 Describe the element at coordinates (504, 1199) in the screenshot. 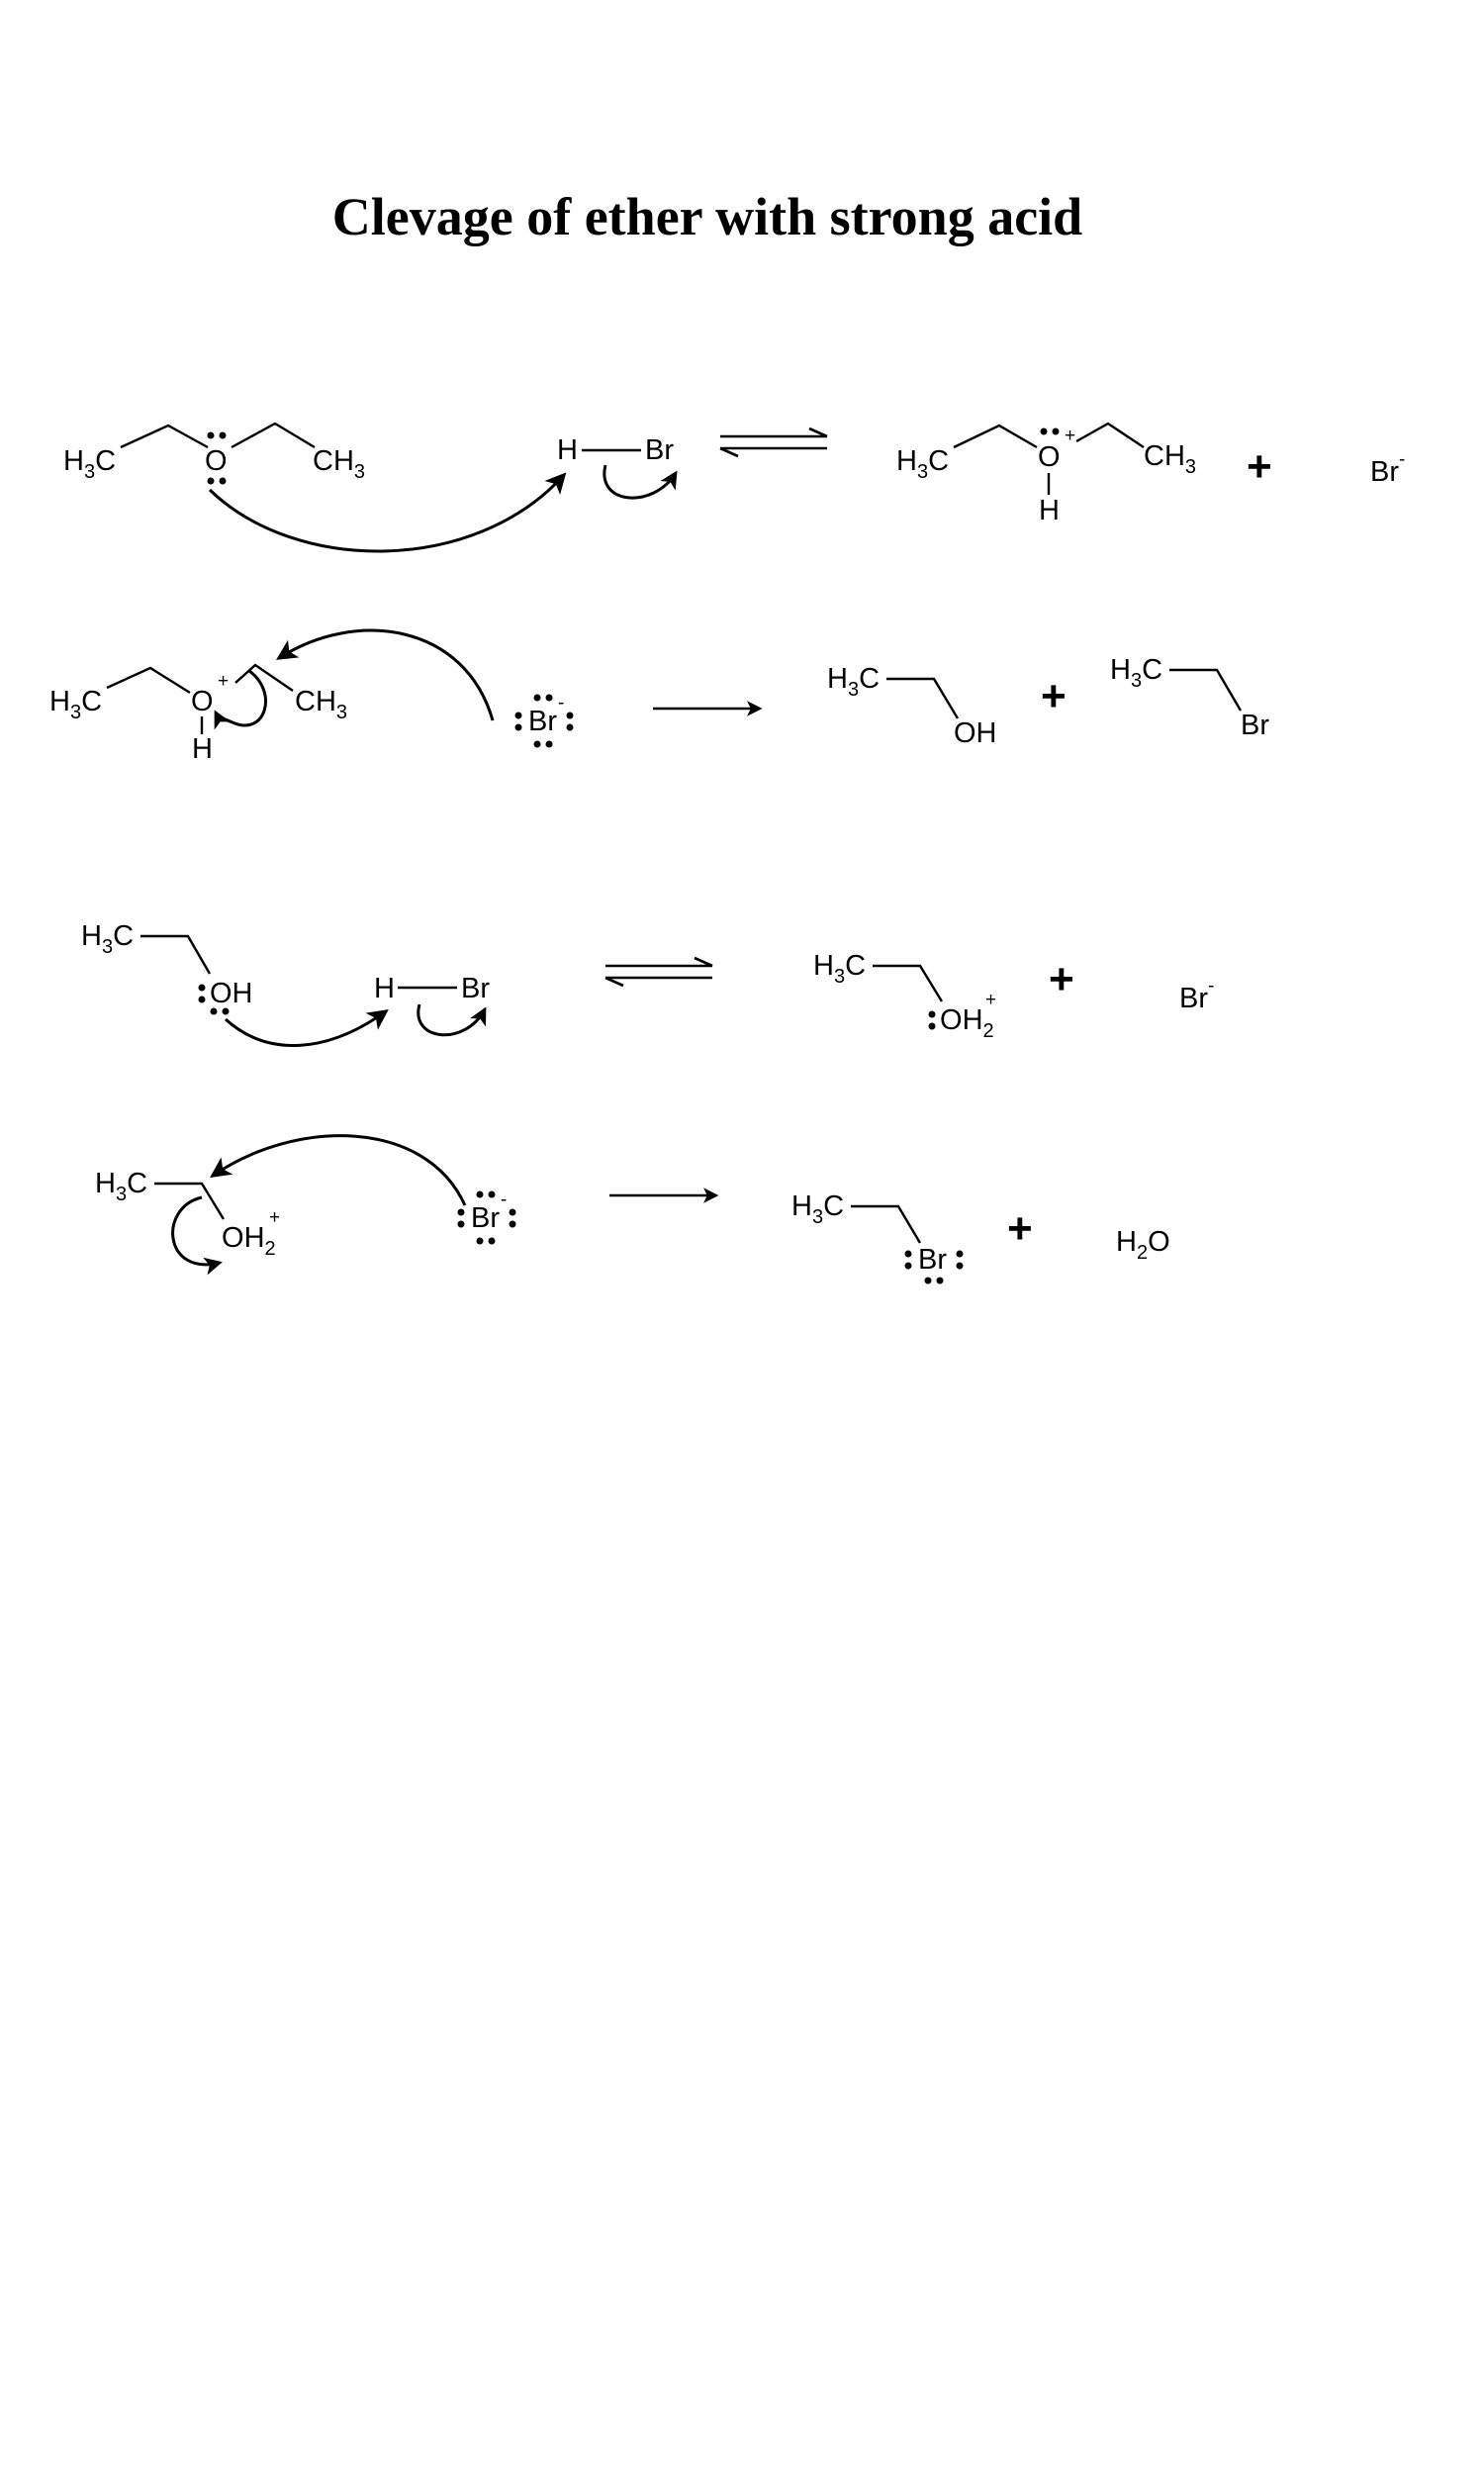

I see `negative-charge: -` at that location.